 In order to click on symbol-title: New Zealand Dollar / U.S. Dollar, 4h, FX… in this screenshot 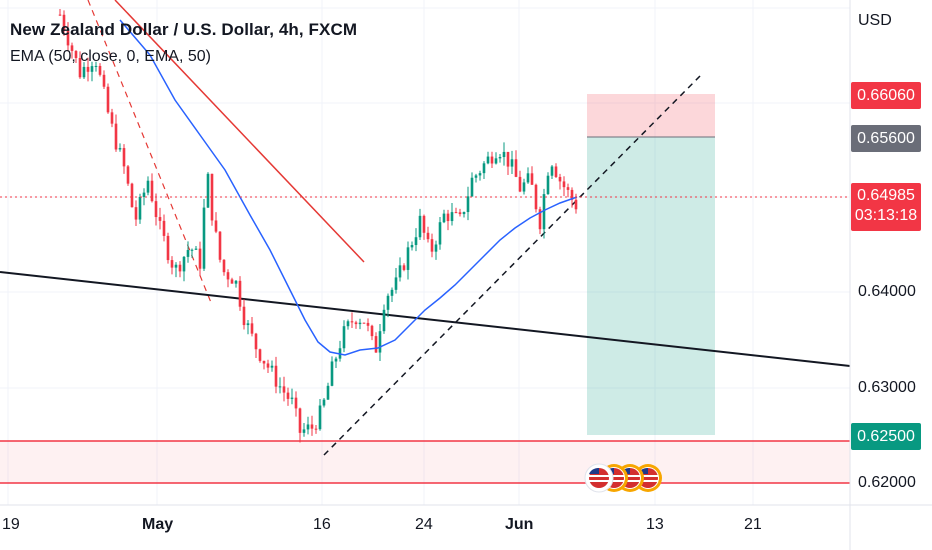, I will do `click(184, 29)`.